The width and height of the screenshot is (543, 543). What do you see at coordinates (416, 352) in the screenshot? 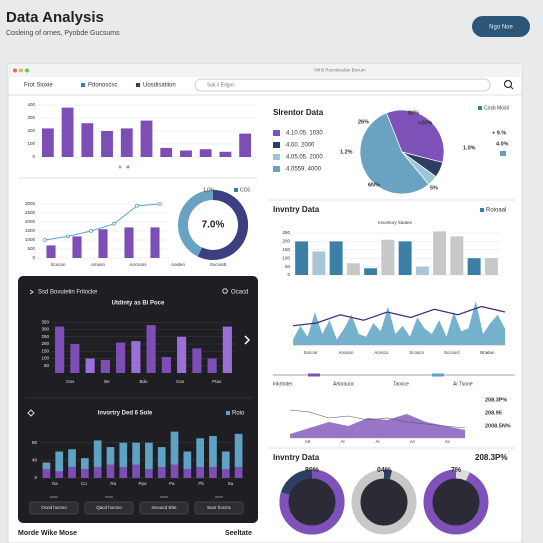
I see `x-tick-label: Scoscn` at bounding box center [416, 352].